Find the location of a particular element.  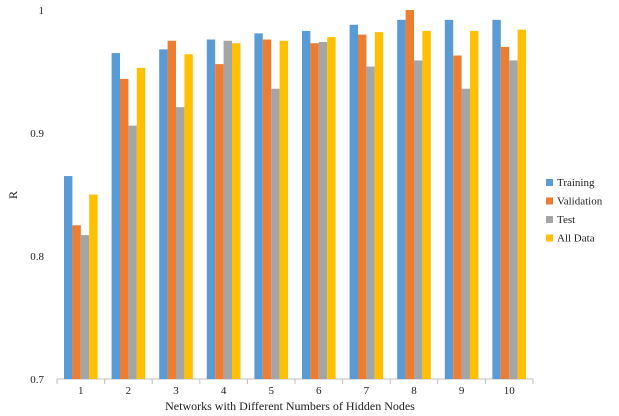

legend-swatch-validation is located at coordinates (549, 201).